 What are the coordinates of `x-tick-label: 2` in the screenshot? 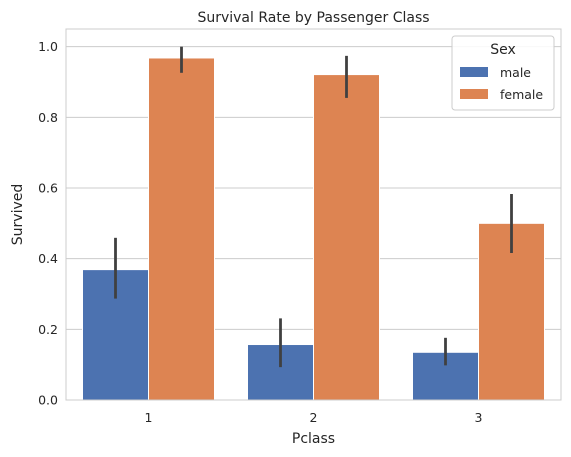 It's located at (314, 417).